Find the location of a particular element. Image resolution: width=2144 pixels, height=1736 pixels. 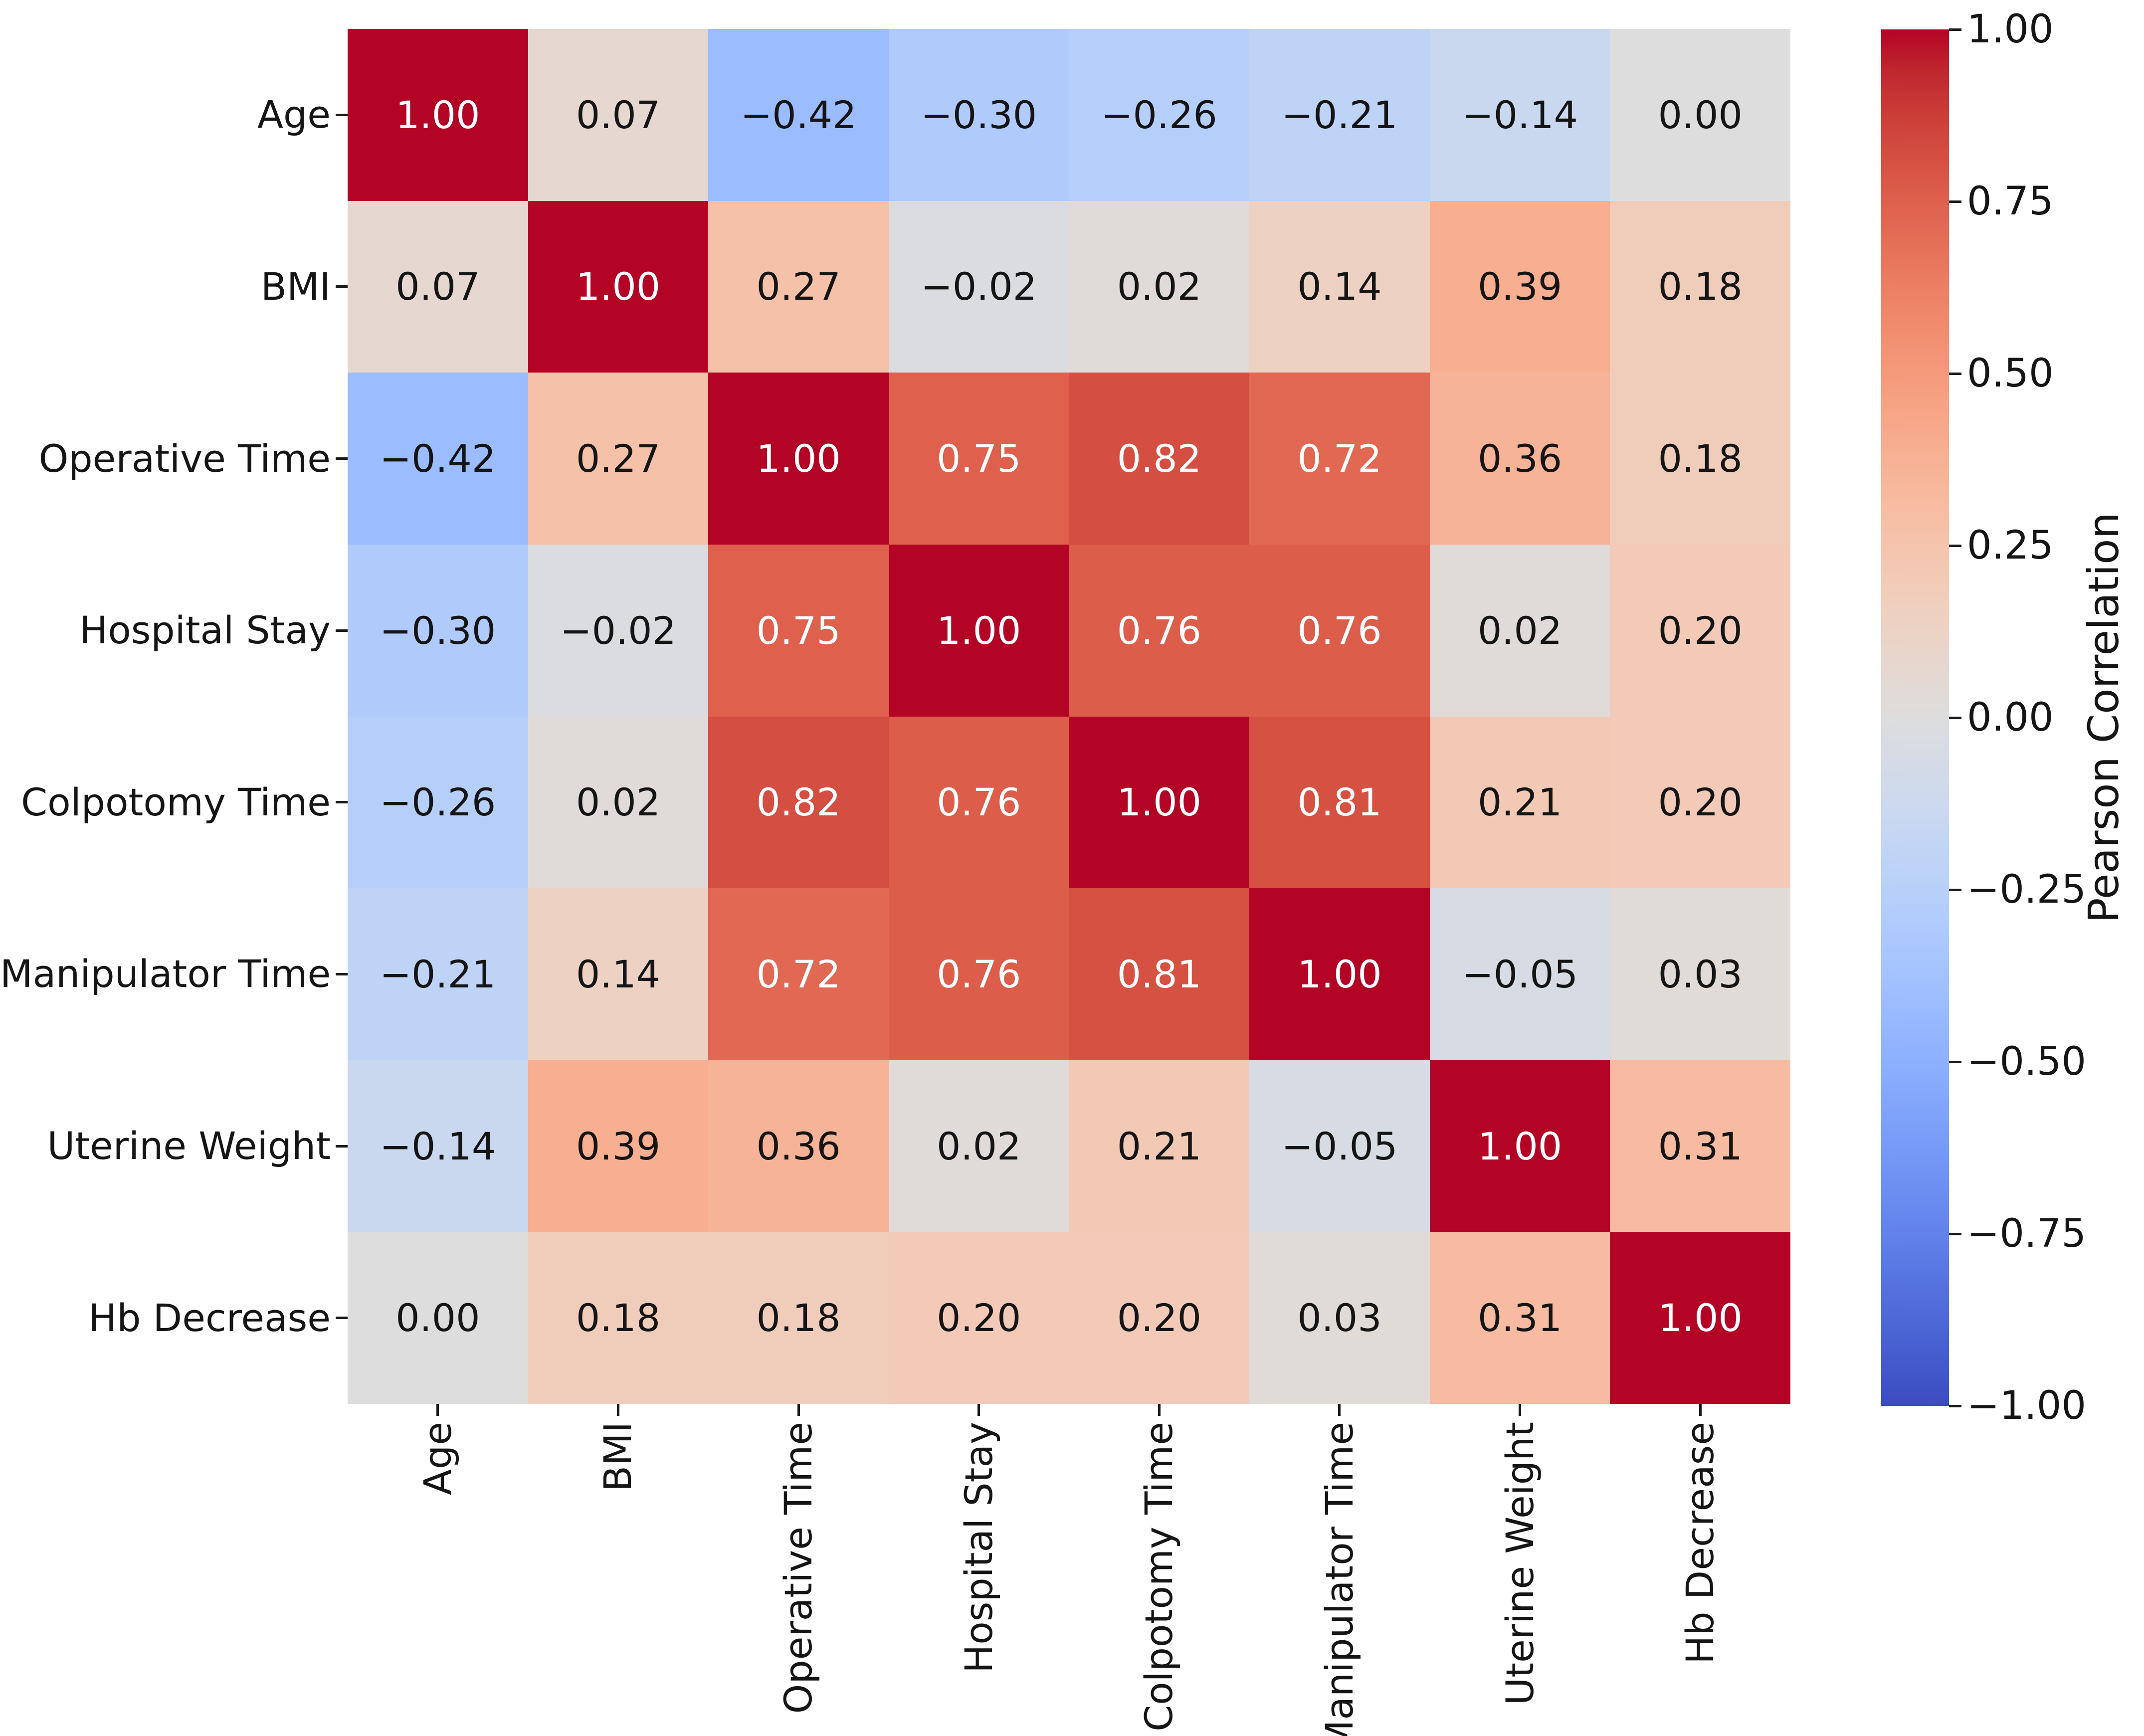

heatmap-cell: 0.21 is located at coordinates (1159, 1146).